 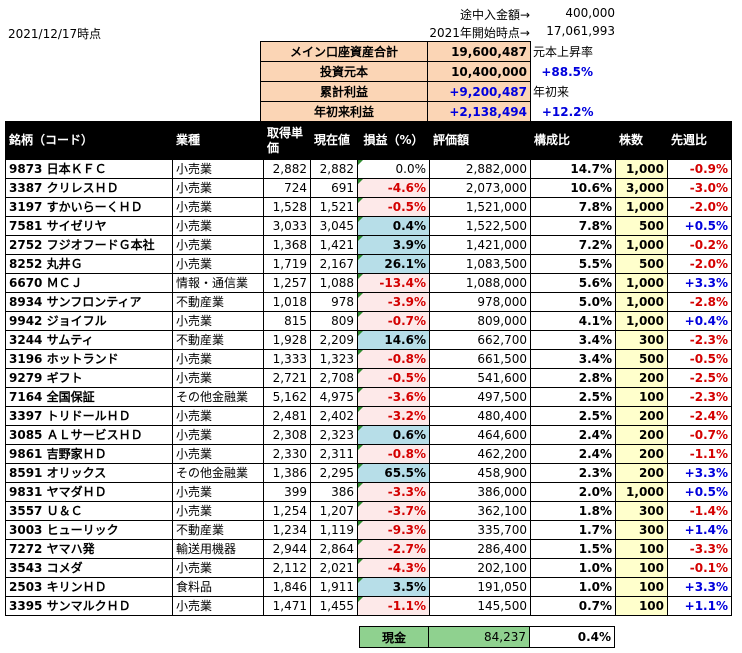 What do you see at coordinates (334, 226) in the screenshot?
I see `current-price: 3,045` at bounding box center [334, 226].